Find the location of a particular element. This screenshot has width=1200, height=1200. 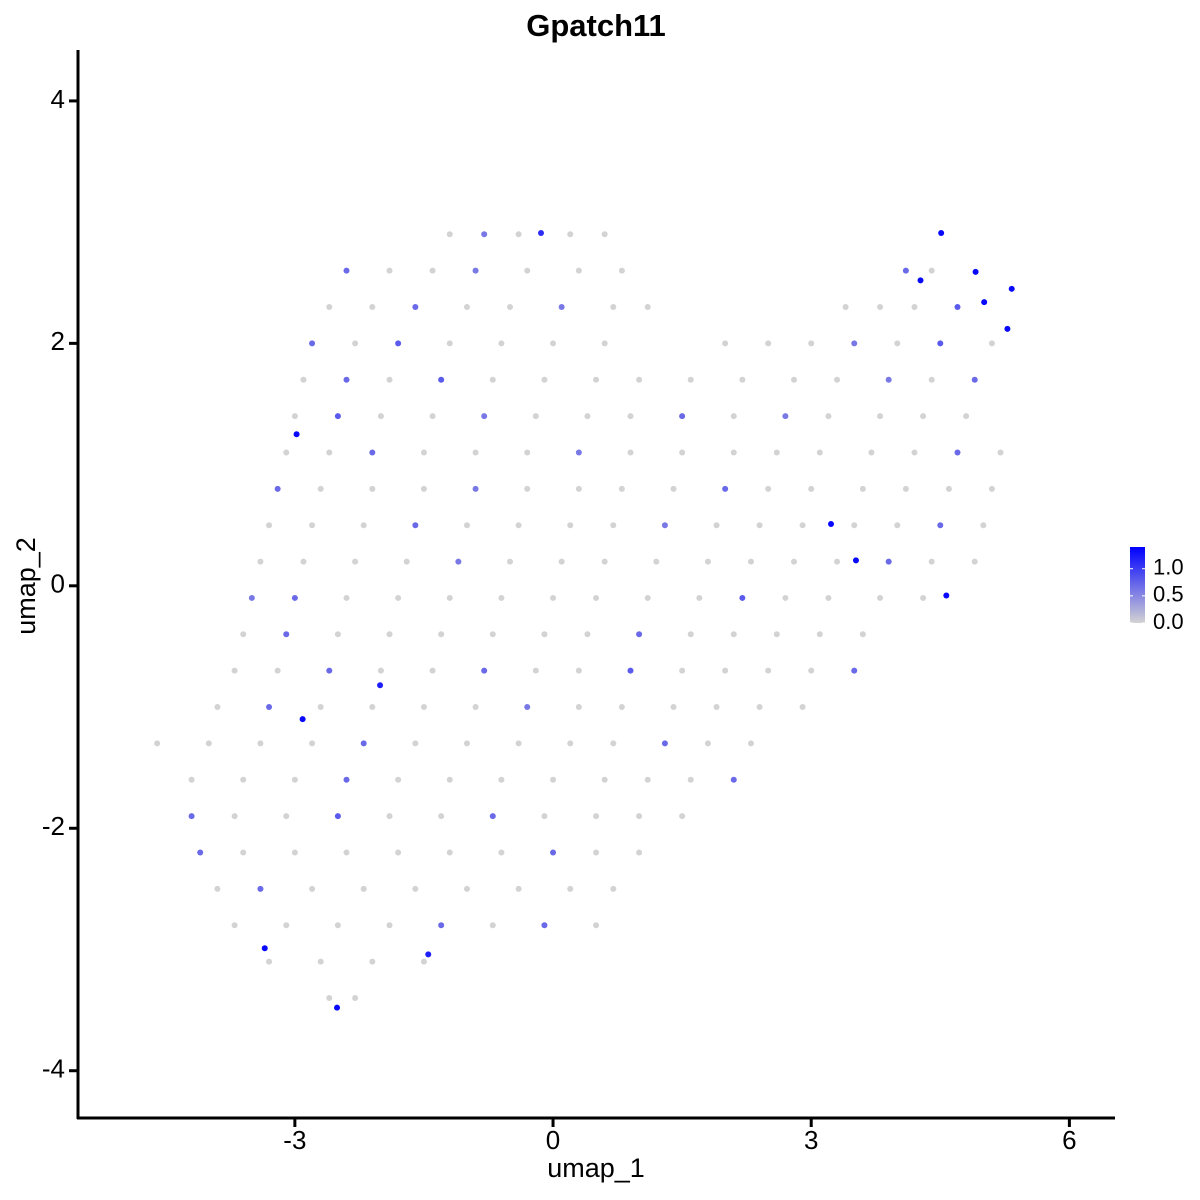

y-tick-label: 4 is located at coordinates (58, 99).